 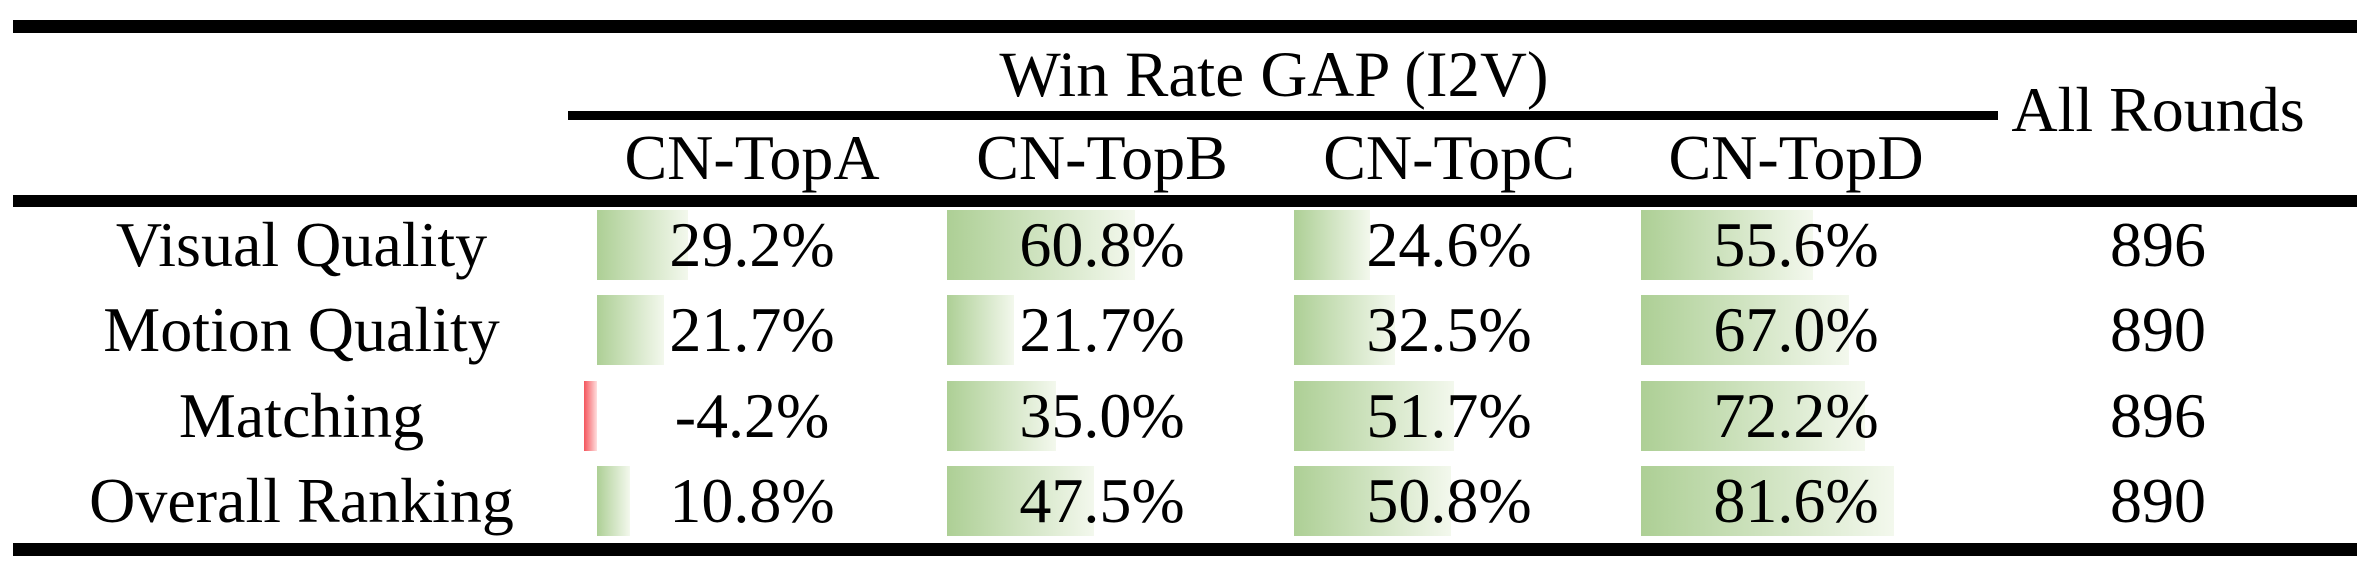 What do you see at coordinates (301, 500) in the screenshot?
I see `row-label: Overall Ranking` at bounding box center [301, 500].